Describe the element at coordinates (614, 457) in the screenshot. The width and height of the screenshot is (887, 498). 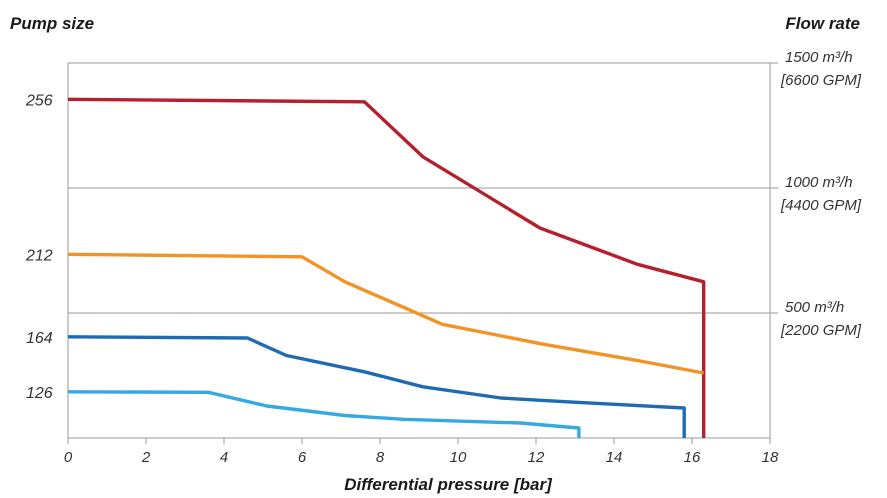
I see `x-tick-label: 14` at that location.